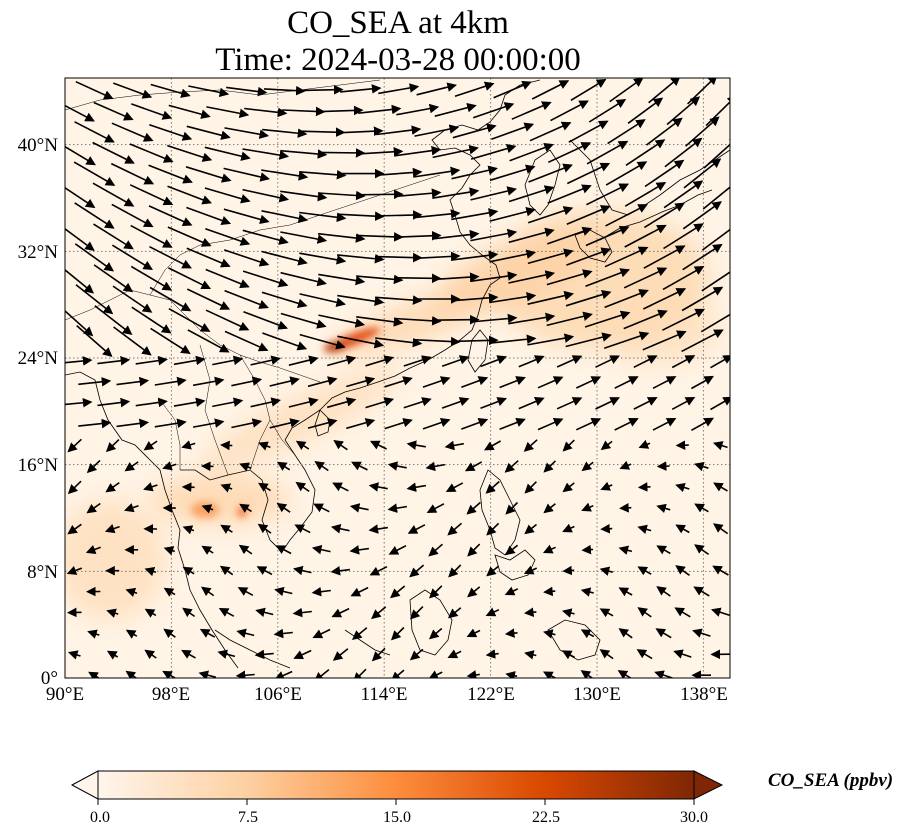 The width and height of the screenshot is (916, 836). I want to click on map-subtitle: Time: 2024-03-28 00:00:00, so click(398, 60).